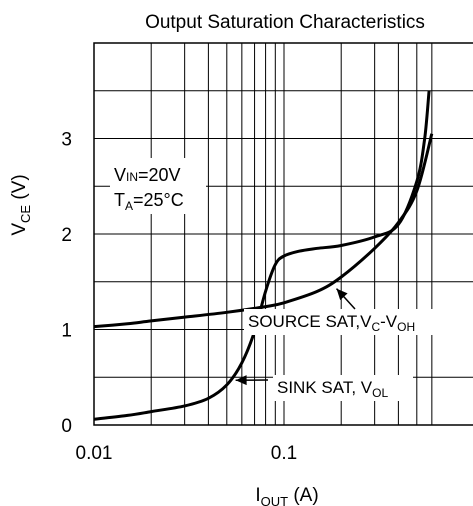 This screenshot has height=506, width=473. Describe the element at coordinates (389, 321) in the screenshot. I see `source-sat-label-mid: -V` at that location.